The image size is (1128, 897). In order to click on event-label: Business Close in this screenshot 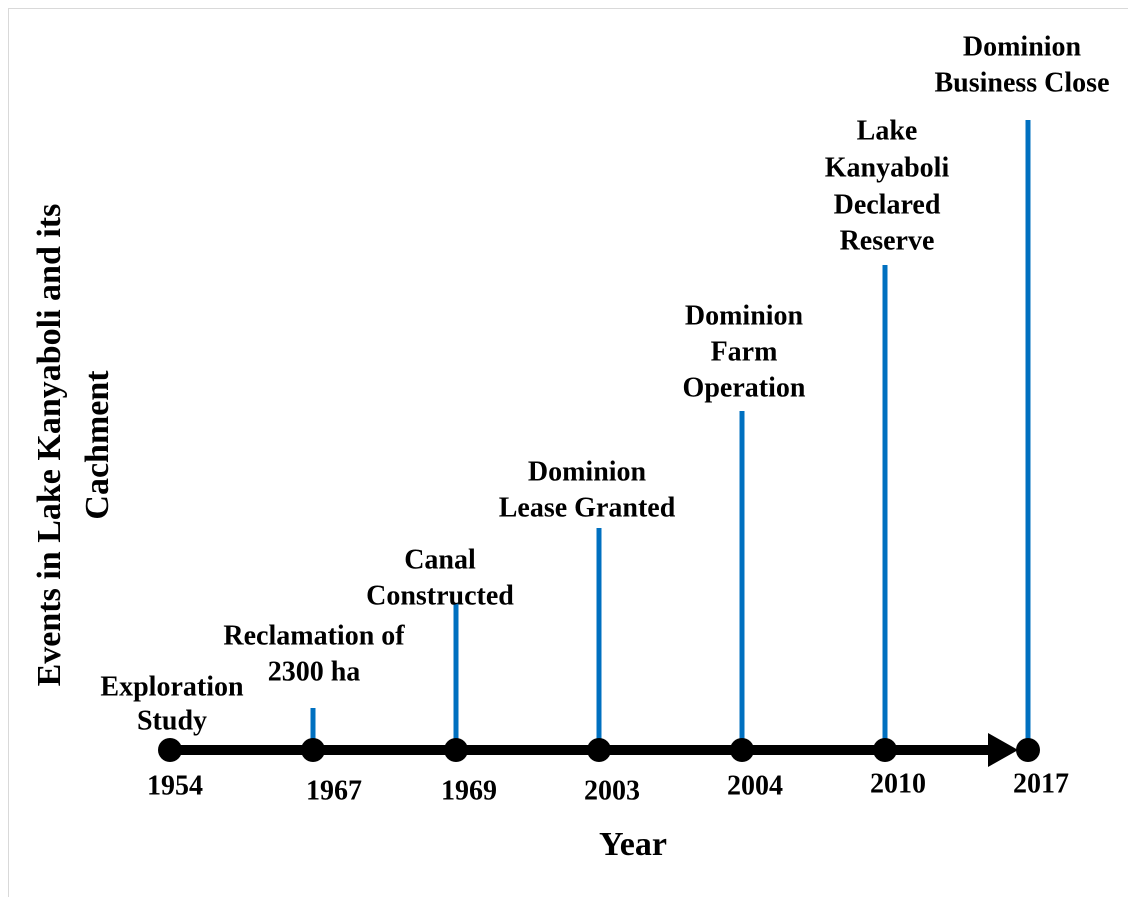, I will do `click(1021, 82)`.